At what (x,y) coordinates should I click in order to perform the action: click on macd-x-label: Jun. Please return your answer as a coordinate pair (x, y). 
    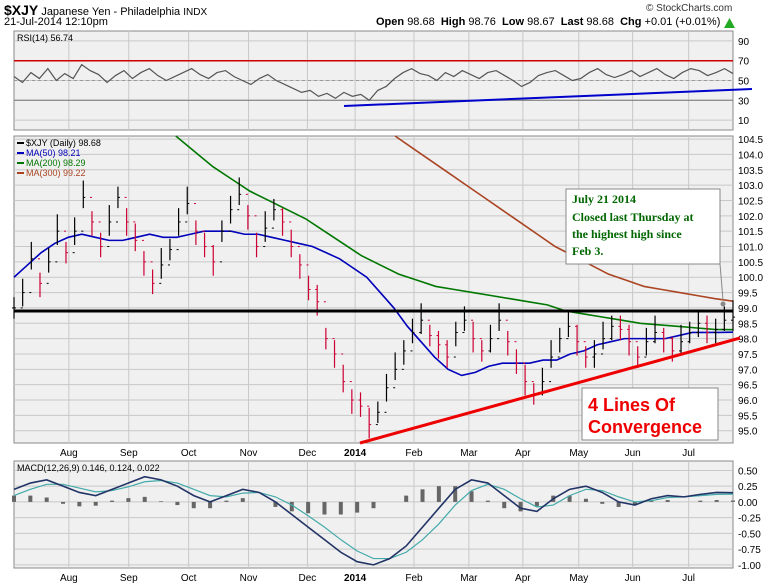
    Looking at the image, I should click on (633, 578).